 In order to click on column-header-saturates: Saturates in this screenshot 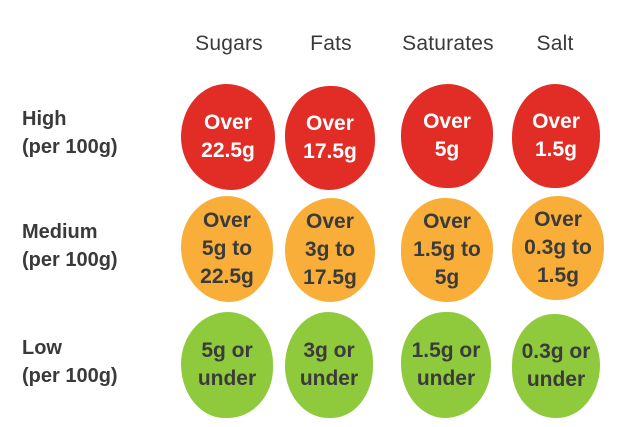, I will do `click(448, 43)`.